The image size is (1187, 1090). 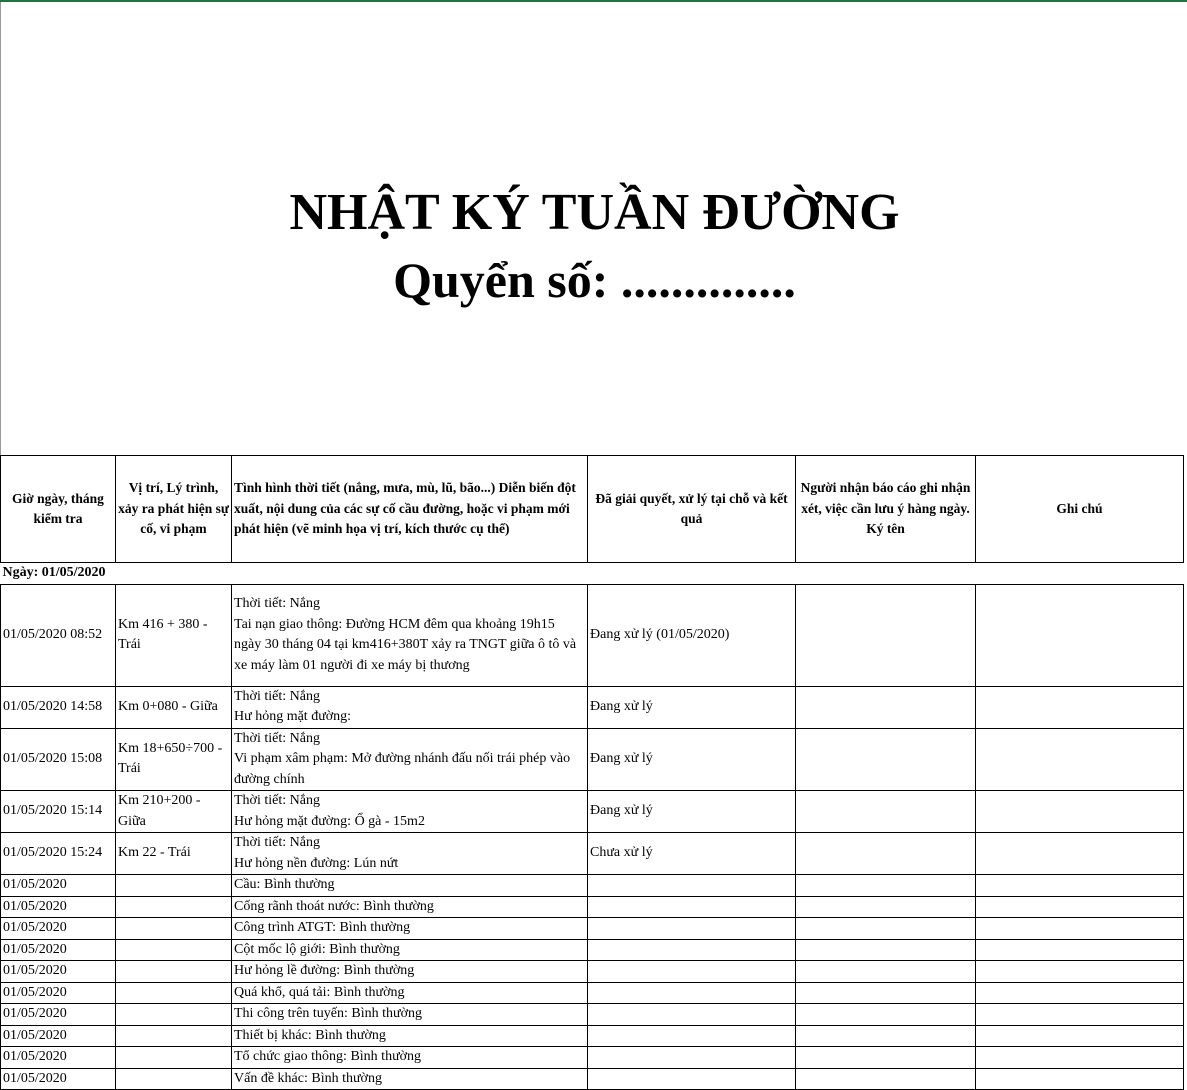 I want to click on time-cell: 01/05/2020 14:58, so click(x=58, y=707).